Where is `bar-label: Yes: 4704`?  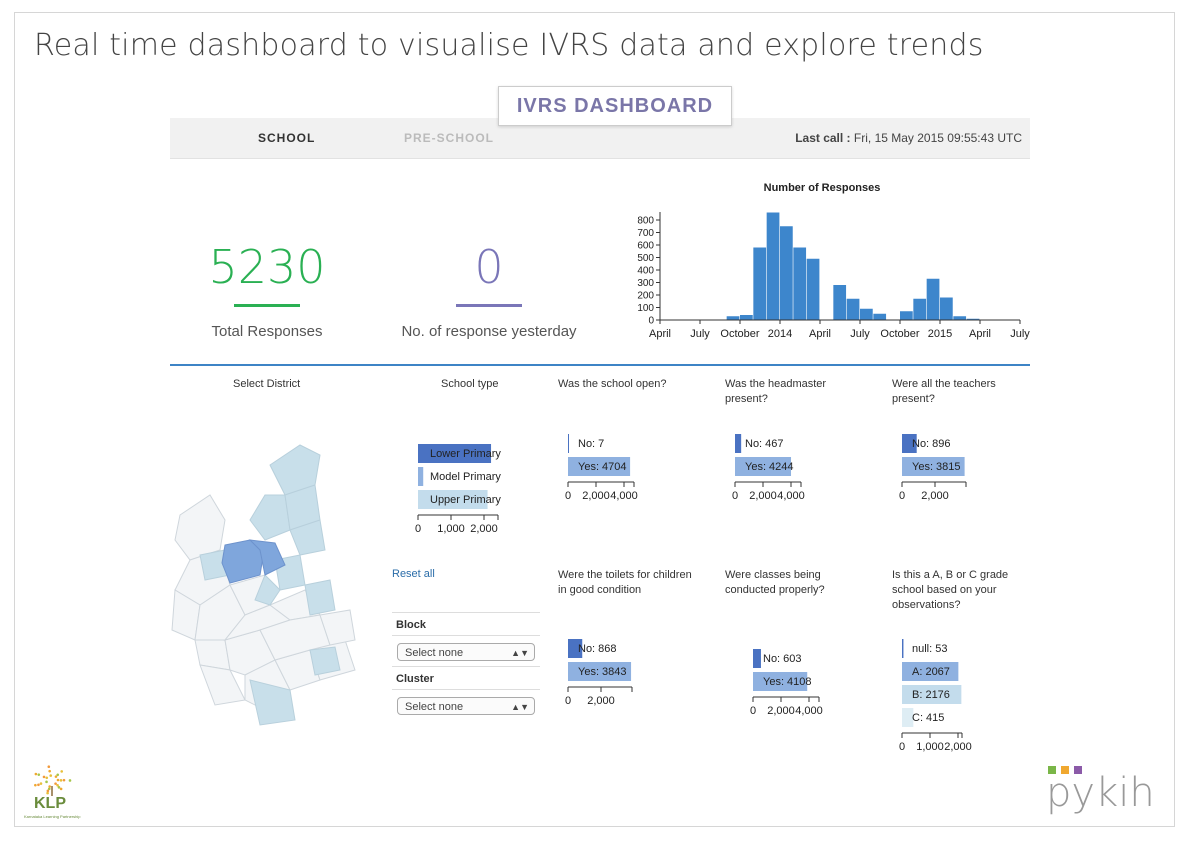
bar-label: Yes: 4704 is located at coordinates (602, 467).